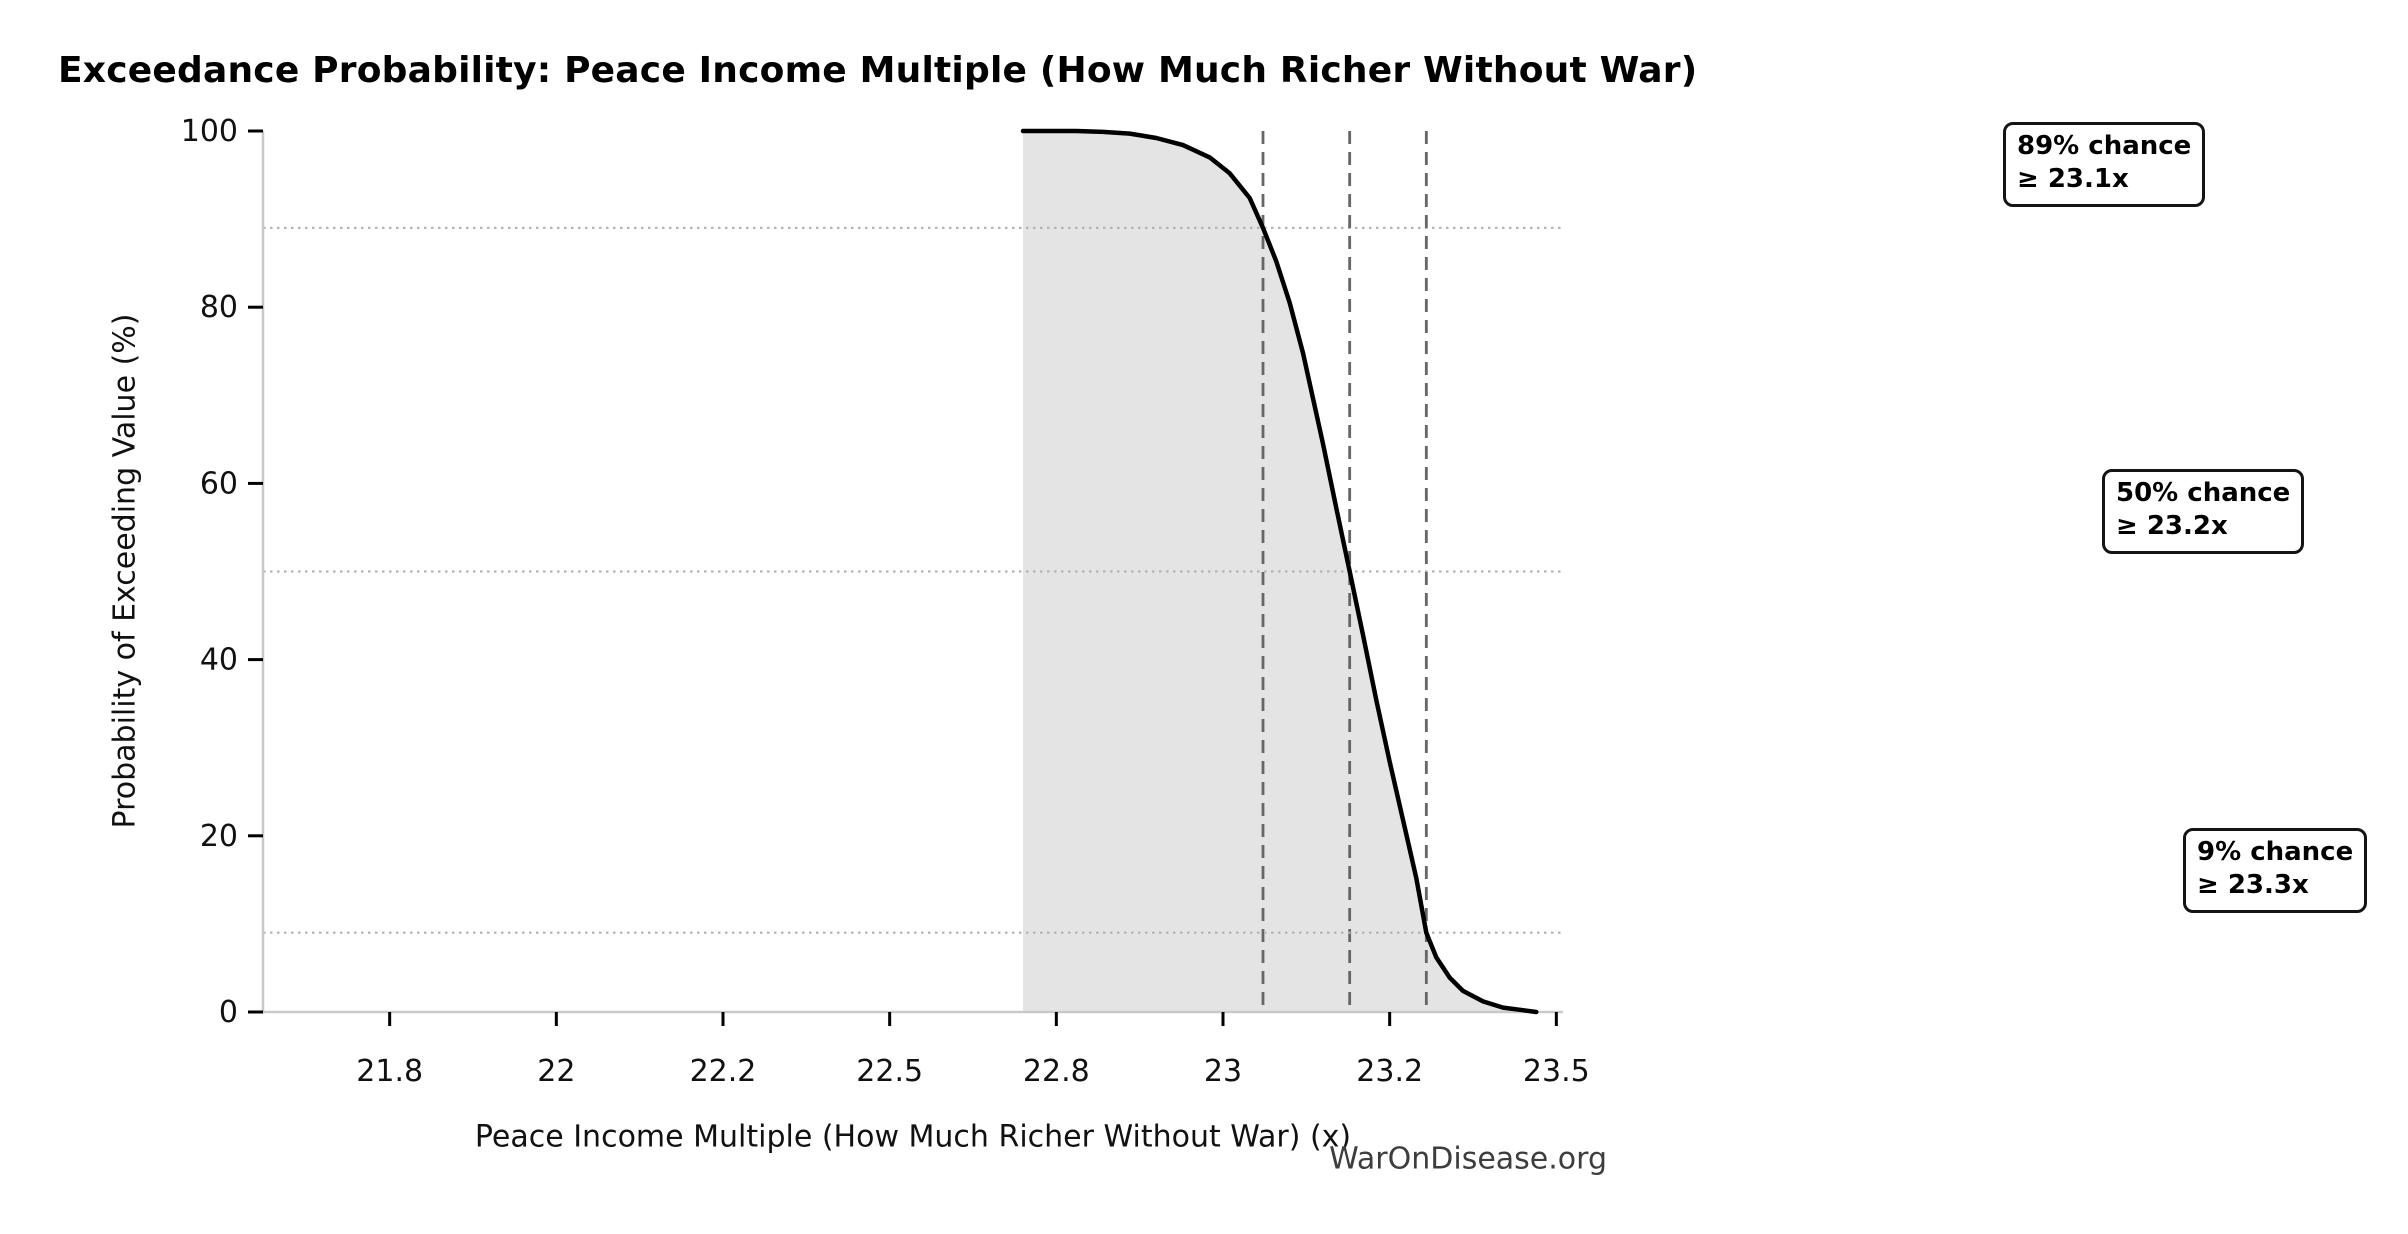 Image resolution: width=2408 pixels, height=1234 pixels. Describe the element at coordinates (1223, 1071) in the screenshot. I see `x-tick-label: 23` at that location.